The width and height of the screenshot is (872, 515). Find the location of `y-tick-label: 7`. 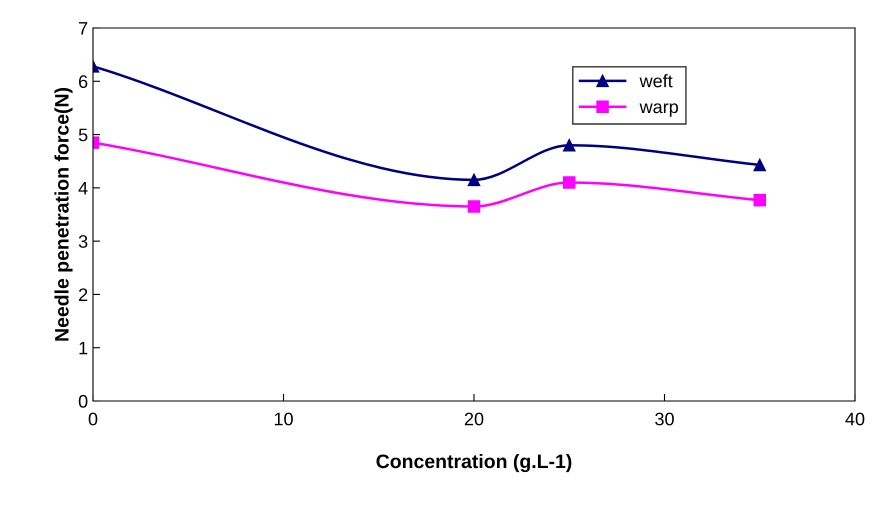

y-tick-label: 7 is located at coordinates (83, 28).